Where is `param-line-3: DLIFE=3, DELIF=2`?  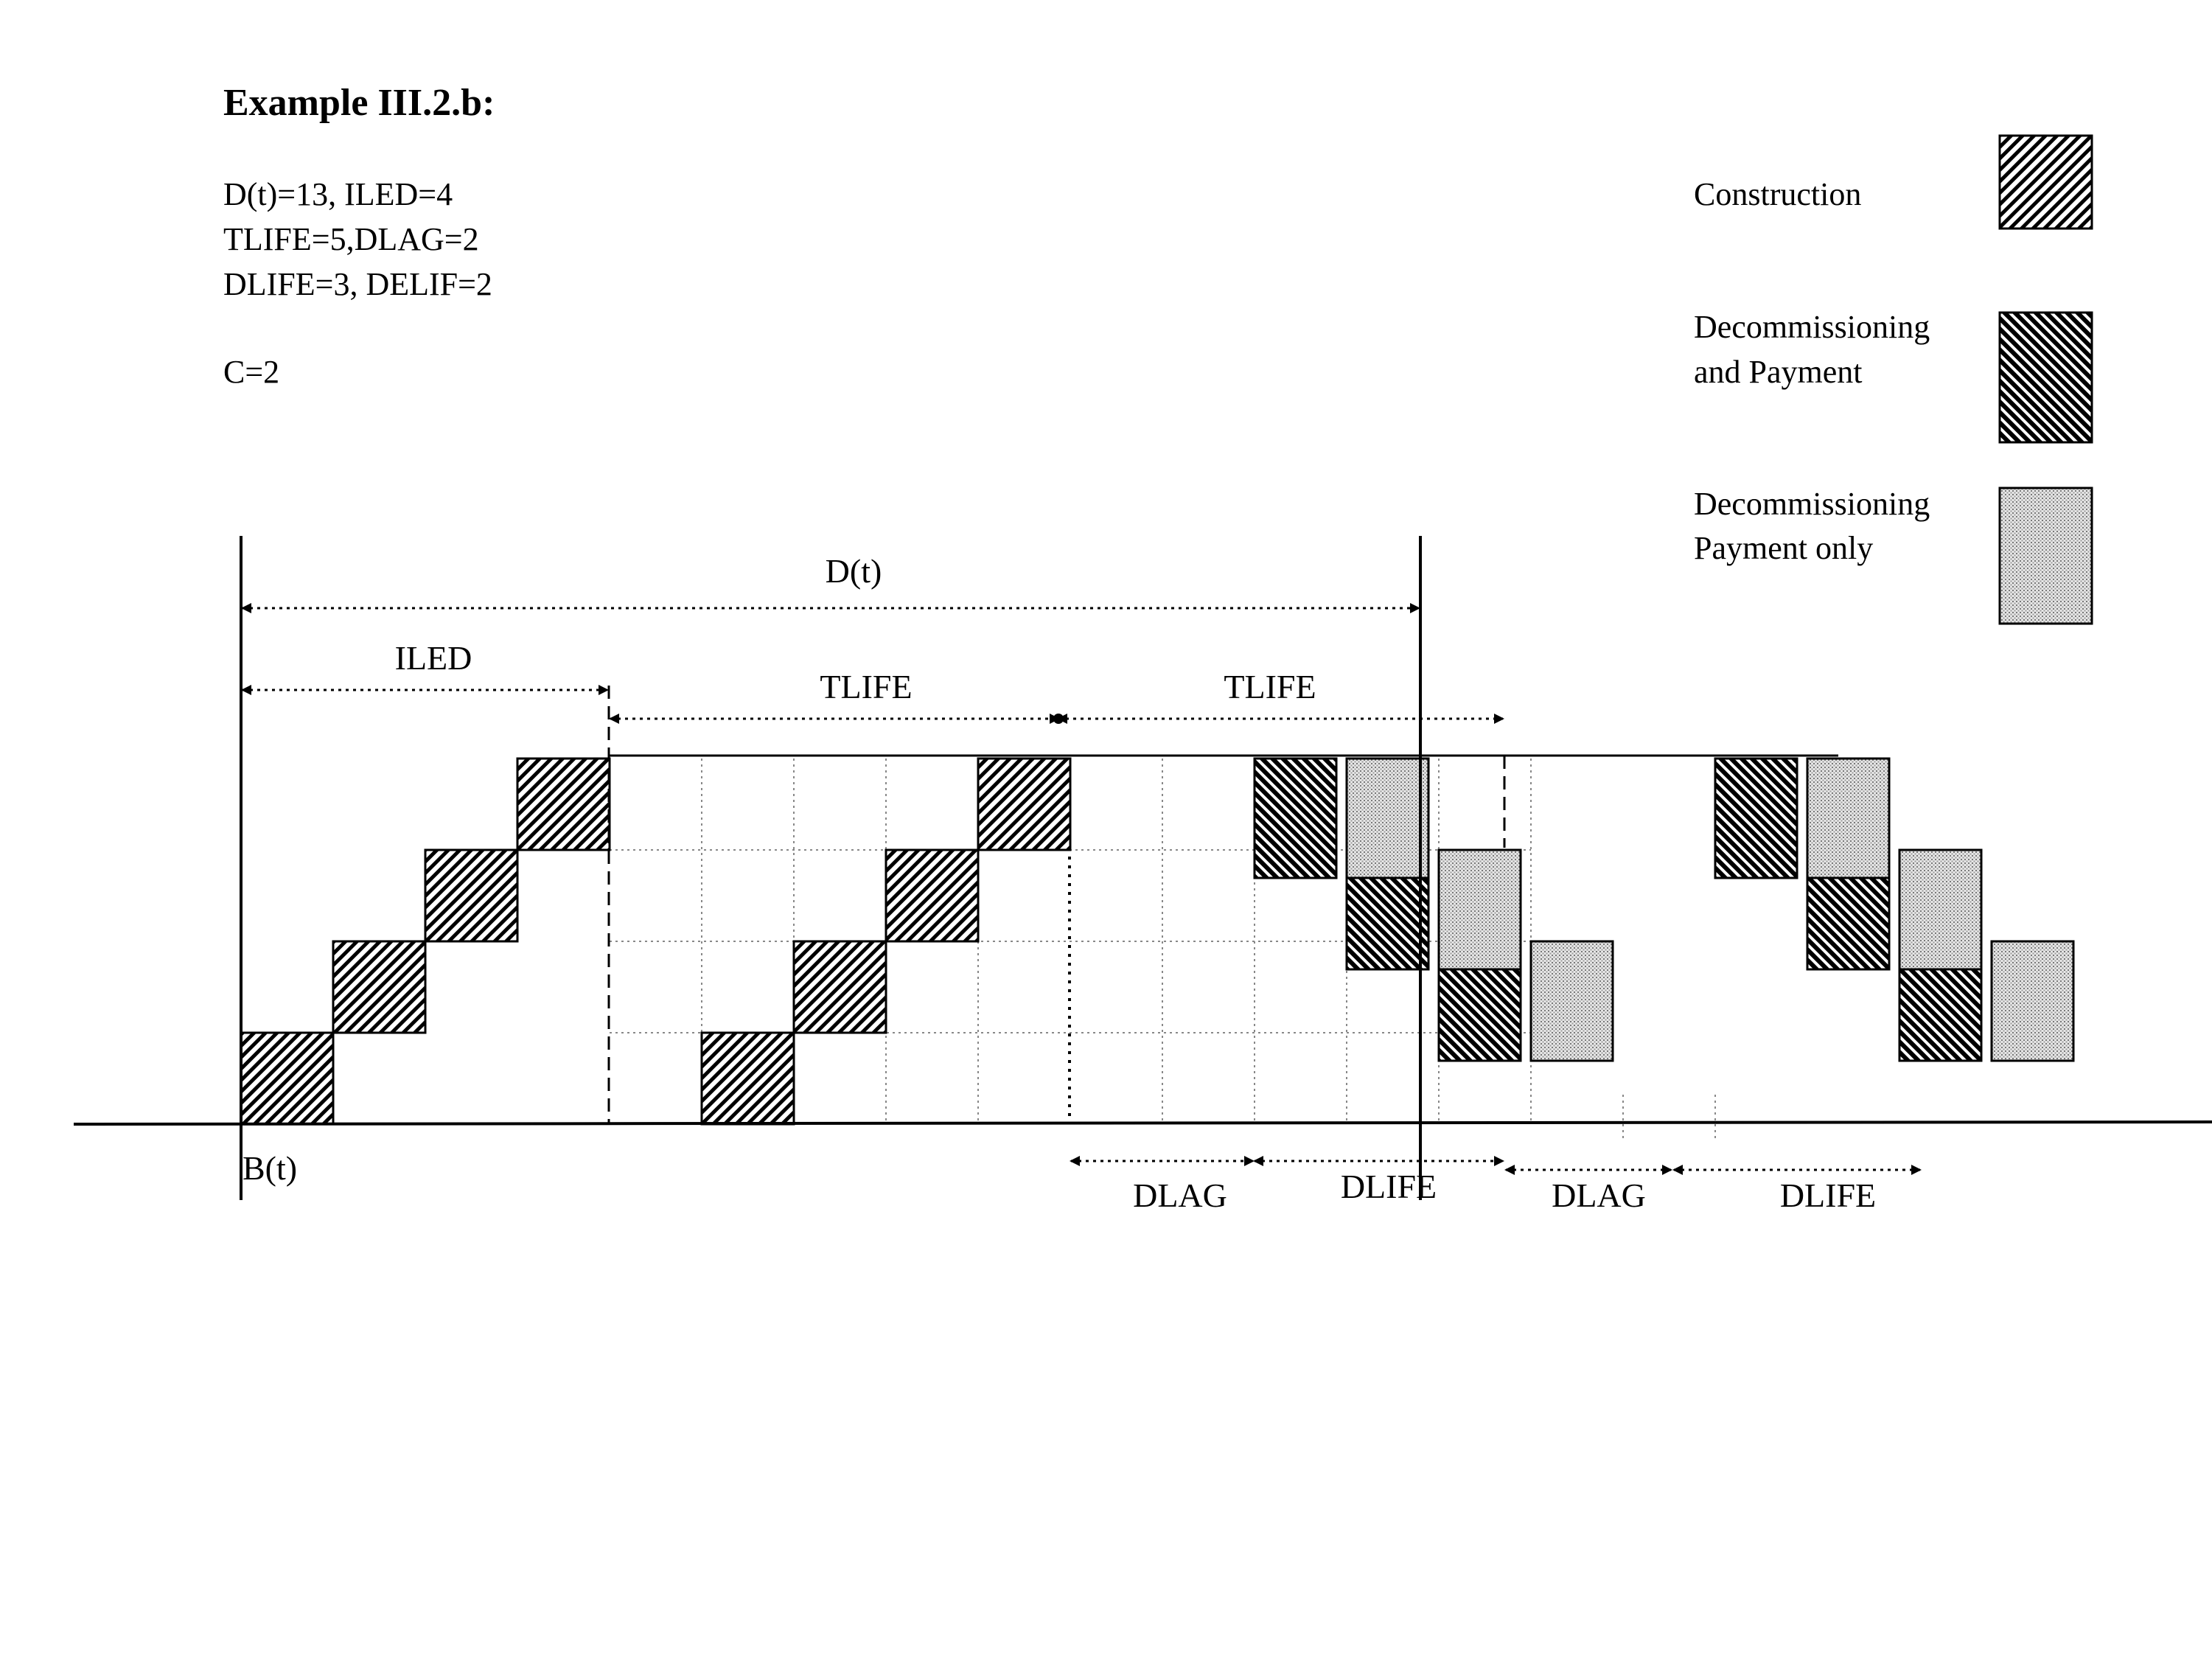 param-line-3: DLIFE=3, DELIF=2 is located at coordinates (357, 284).